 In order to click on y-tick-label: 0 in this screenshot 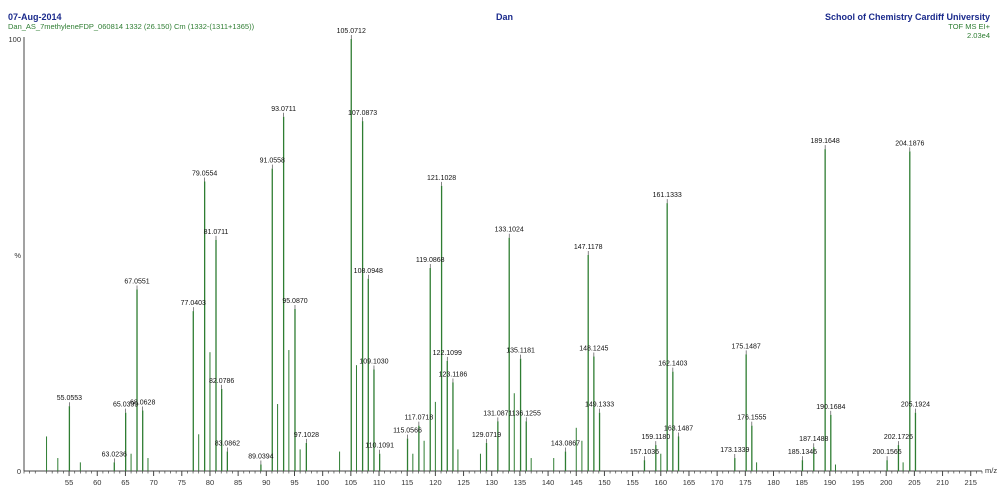, I will do `click(19, 471)`.